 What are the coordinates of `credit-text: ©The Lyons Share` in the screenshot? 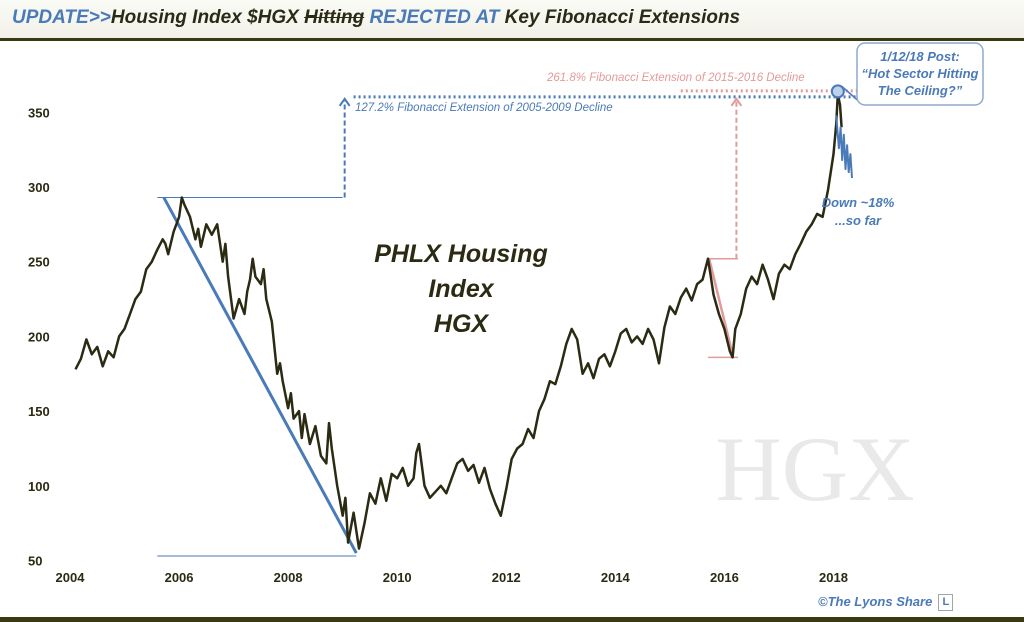 It's located at (875, 601).